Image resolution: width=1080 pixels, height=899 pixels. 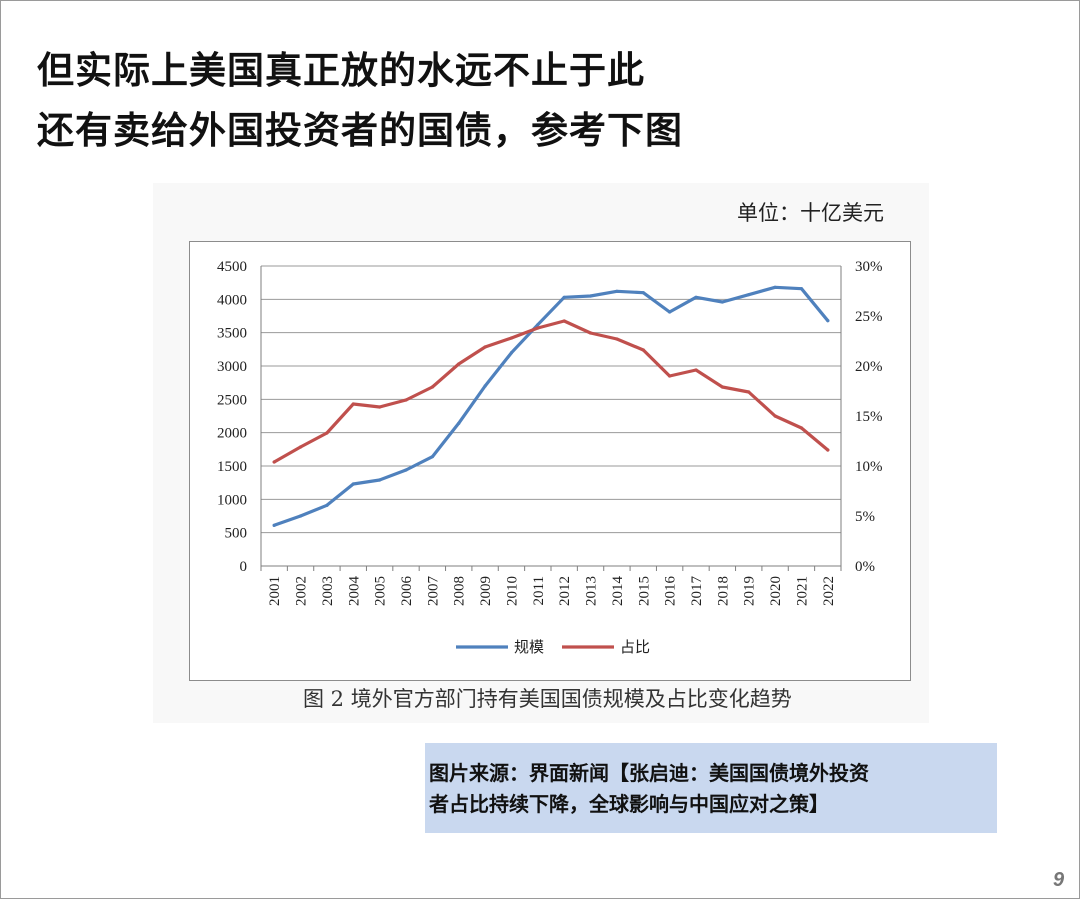 I want to click on headline: 但实际上美国真正放的水远不止于此 还有卖给外国投资者的国债，参考下图, so click(x=360, y=101).